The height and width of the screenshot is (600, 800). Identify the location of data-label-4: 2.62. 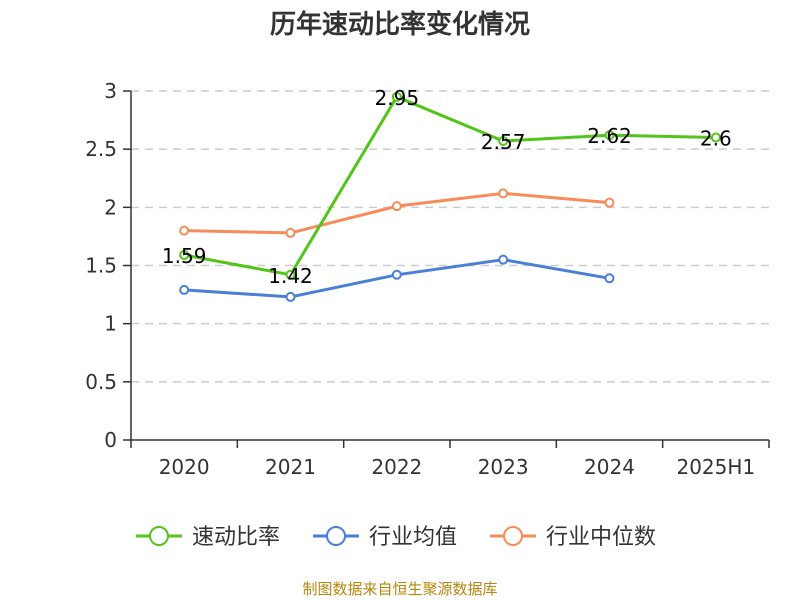
(609, 136).